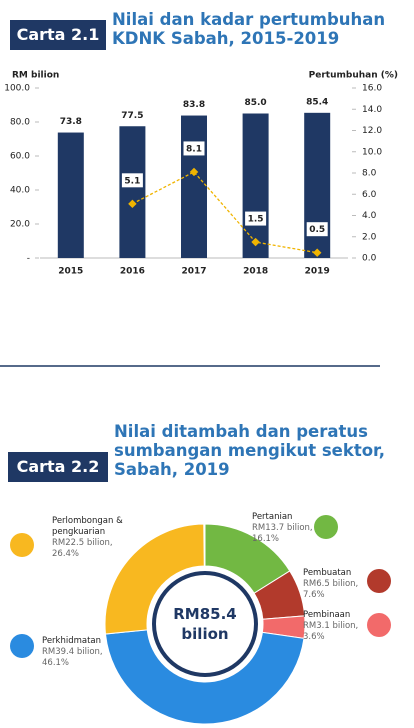 The width and height of the screenshot is (414, 728). I want to click on center-label: RM85.4 bilion, so click(205, 624).